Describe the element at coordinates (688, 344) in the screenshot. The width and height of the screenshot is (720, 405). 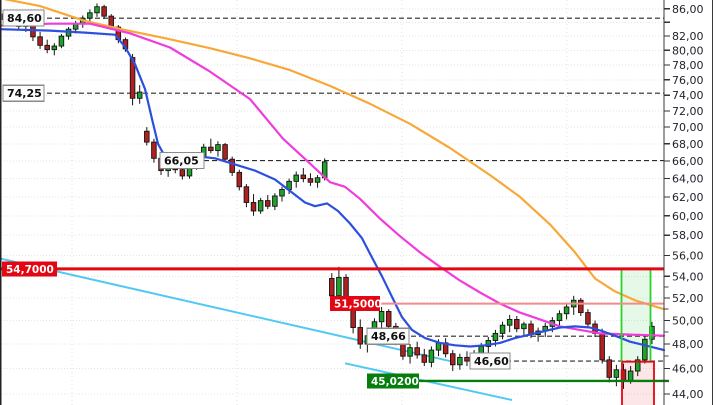
I see `axis-tick-label: 48,00` at that location.